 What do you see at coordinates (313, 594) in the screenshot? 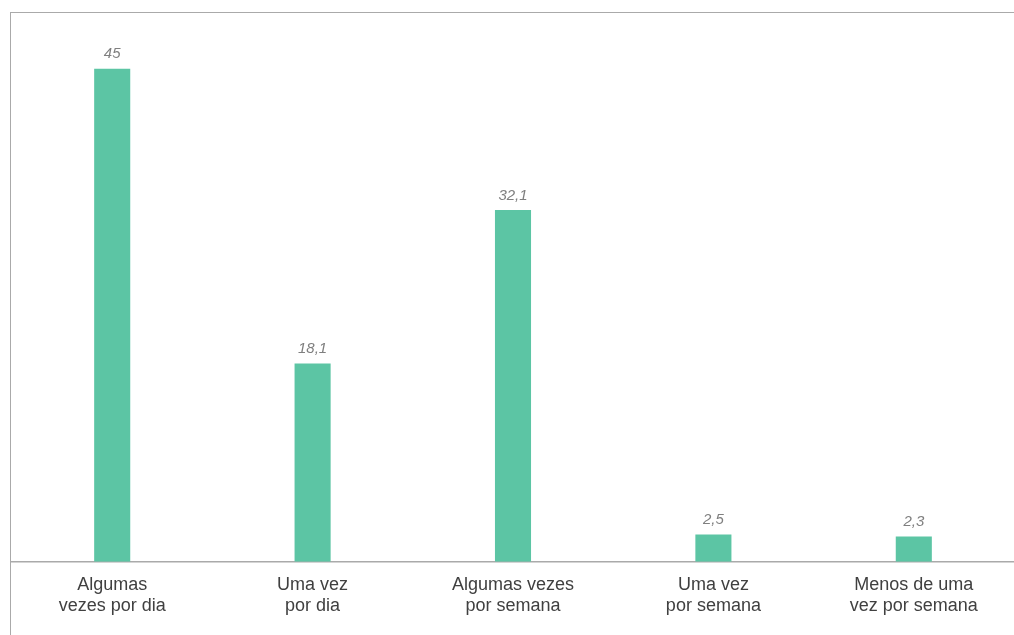
I see `x-tick-label: Uma vez por dia` at bounding box center [313, 594].